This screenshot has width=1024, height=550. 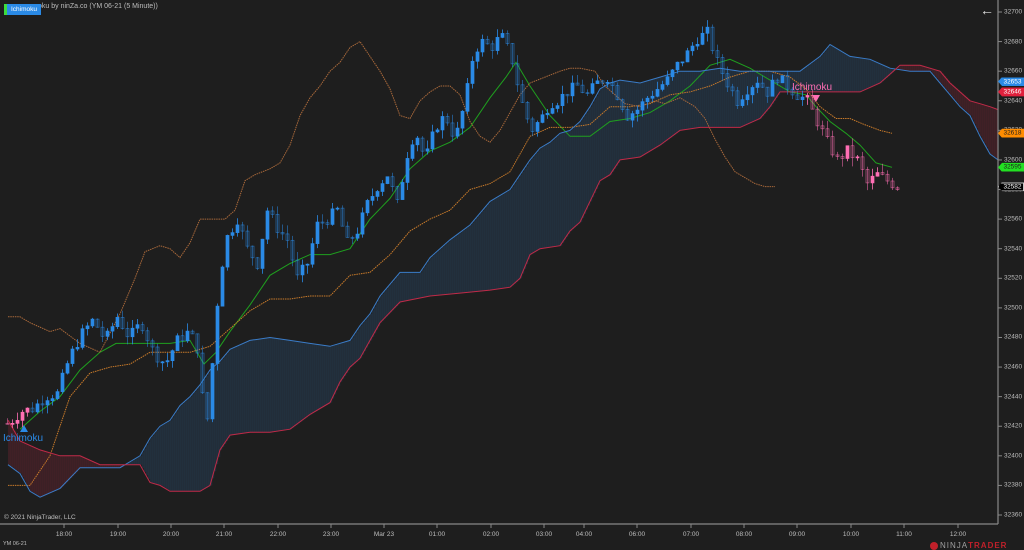 What do you see at coordinates (812, 87) in the screenshot?
I see `sell-signal-label: Ichimoku` at bounding box center [812, 87].